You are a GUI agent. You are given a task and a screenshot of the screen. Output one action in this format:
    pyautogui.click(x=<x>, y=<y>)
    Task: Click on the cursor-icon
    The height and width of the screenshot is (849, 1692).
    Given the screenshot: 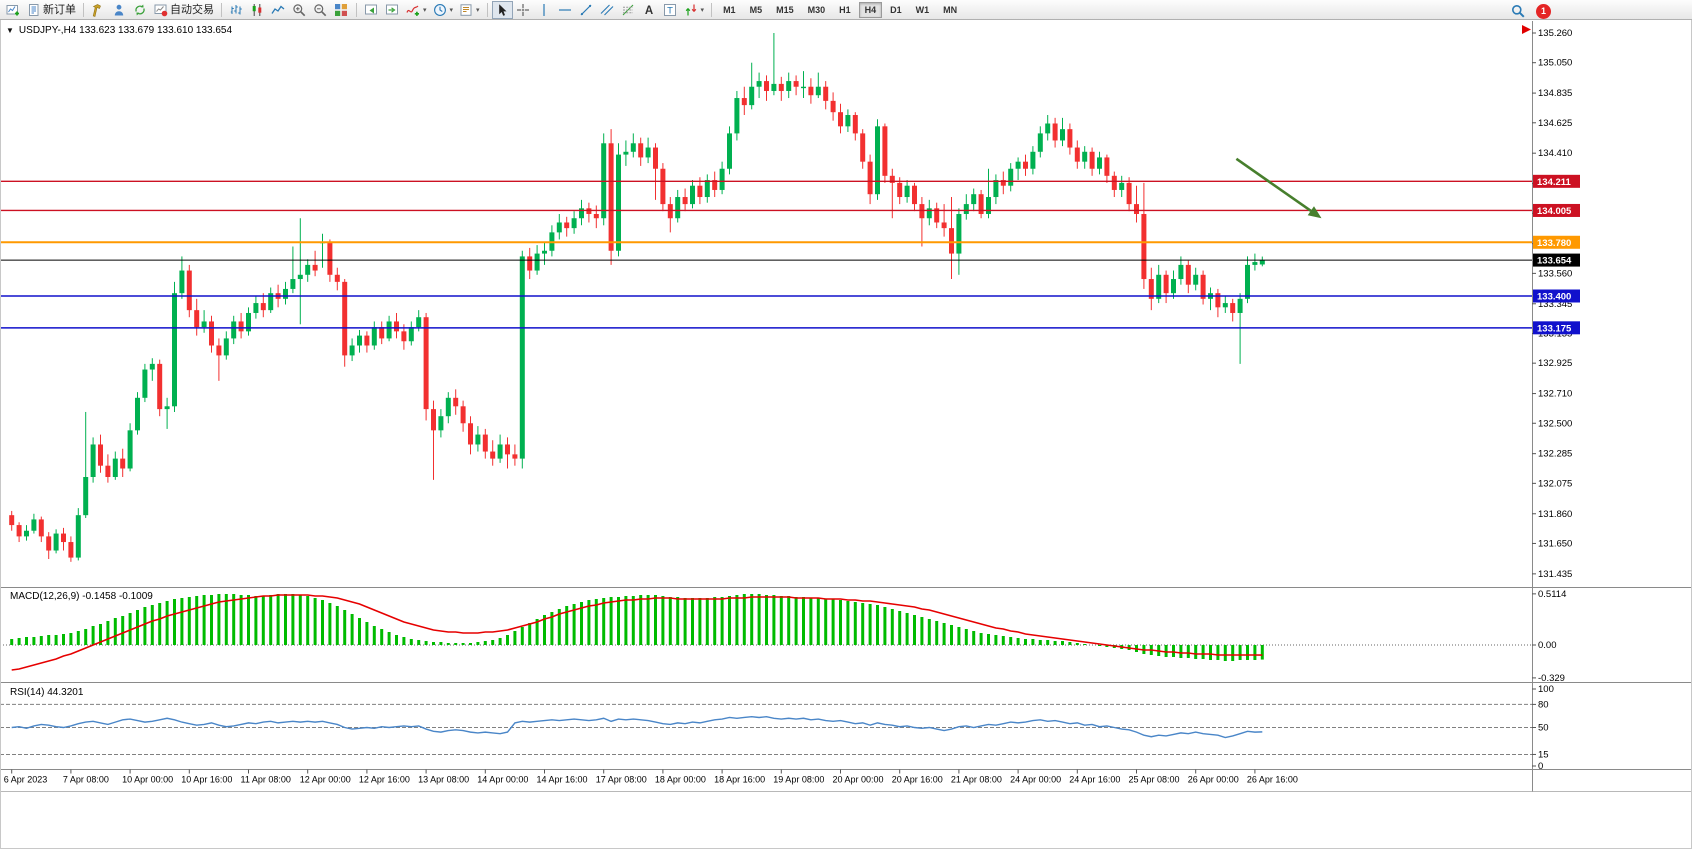 What is the action you would take?
    pyautogui.click(x=502, y=10)
    